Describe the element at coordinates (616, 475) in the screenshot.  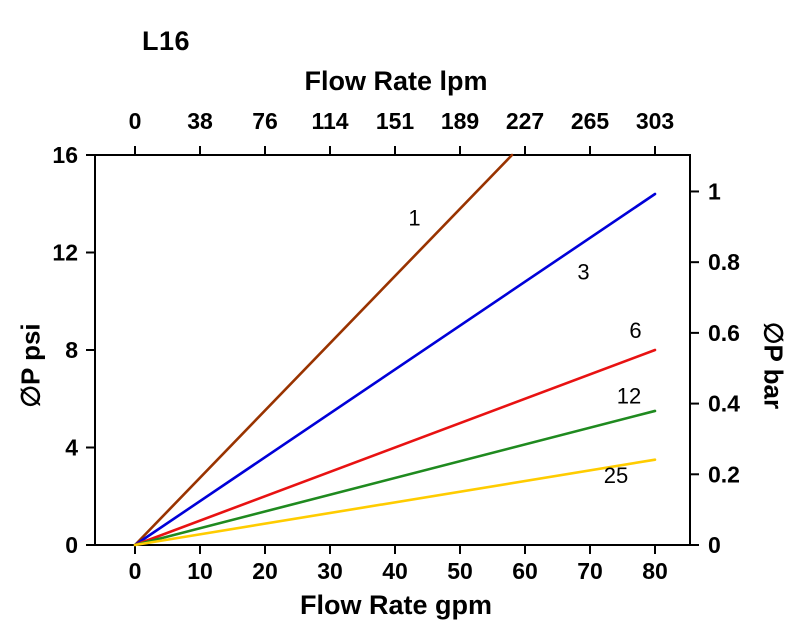
I see `series-label-25: 25` at that location.